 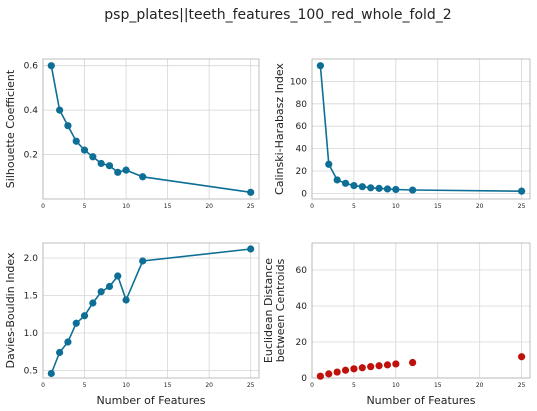 What do you see at coordinates (280, 310) in the screenshot?
I see `y-axis-label: between Centroids` at bounding box center [280, 310].